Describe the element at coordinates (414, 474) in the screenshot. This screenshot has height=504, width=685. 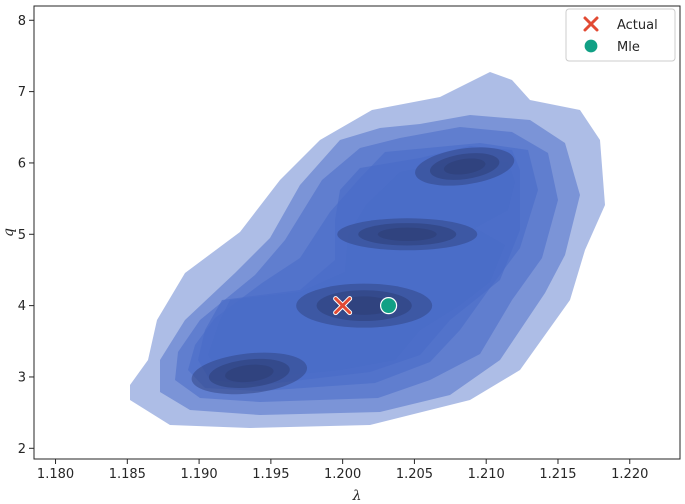
I see `x-tick-label: 1.205` at that location.